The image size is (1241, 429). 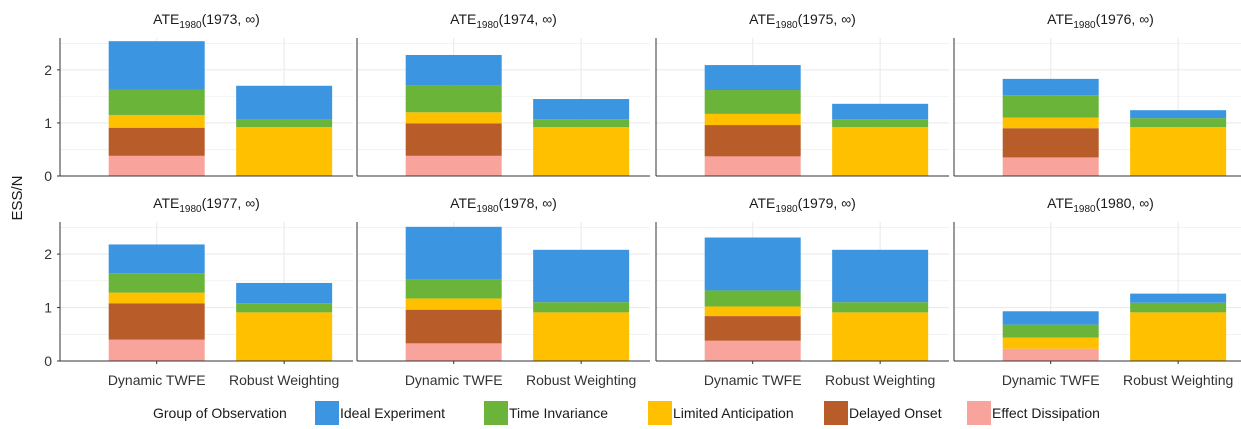 What do you see at coordinates (1125, 203) in the screenshot?
I see `panel-title-rest: (1980, ∞)` at bounding box center [1125, 203].